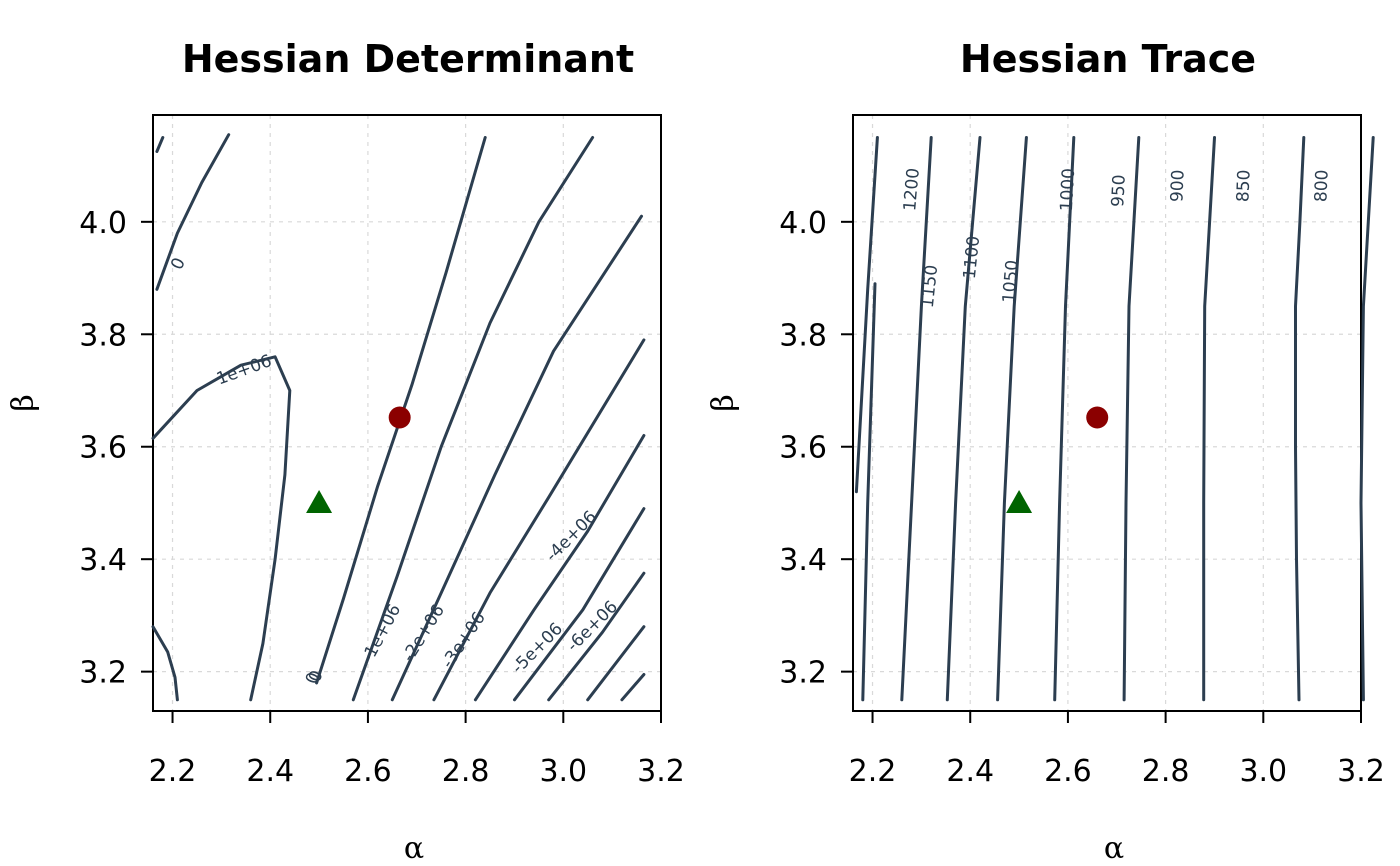 Image resolution: width=1400 pixels, height=866 pixels. What do you see at coordinates (930, 286) in the screenshot?
I see `contour-label: 1150` at bounding box center [930, 286].